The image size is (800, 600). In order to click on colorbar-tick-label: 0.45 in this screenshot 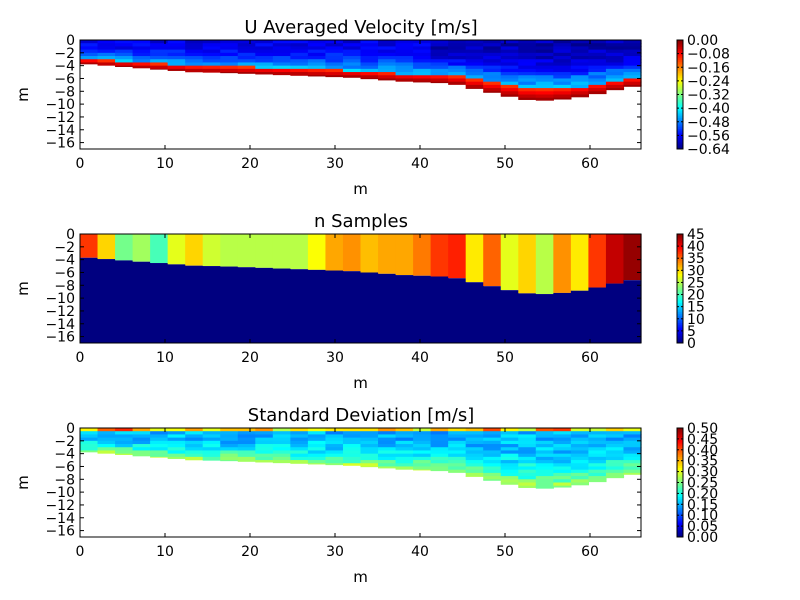, I will do `click(702, 440)`.